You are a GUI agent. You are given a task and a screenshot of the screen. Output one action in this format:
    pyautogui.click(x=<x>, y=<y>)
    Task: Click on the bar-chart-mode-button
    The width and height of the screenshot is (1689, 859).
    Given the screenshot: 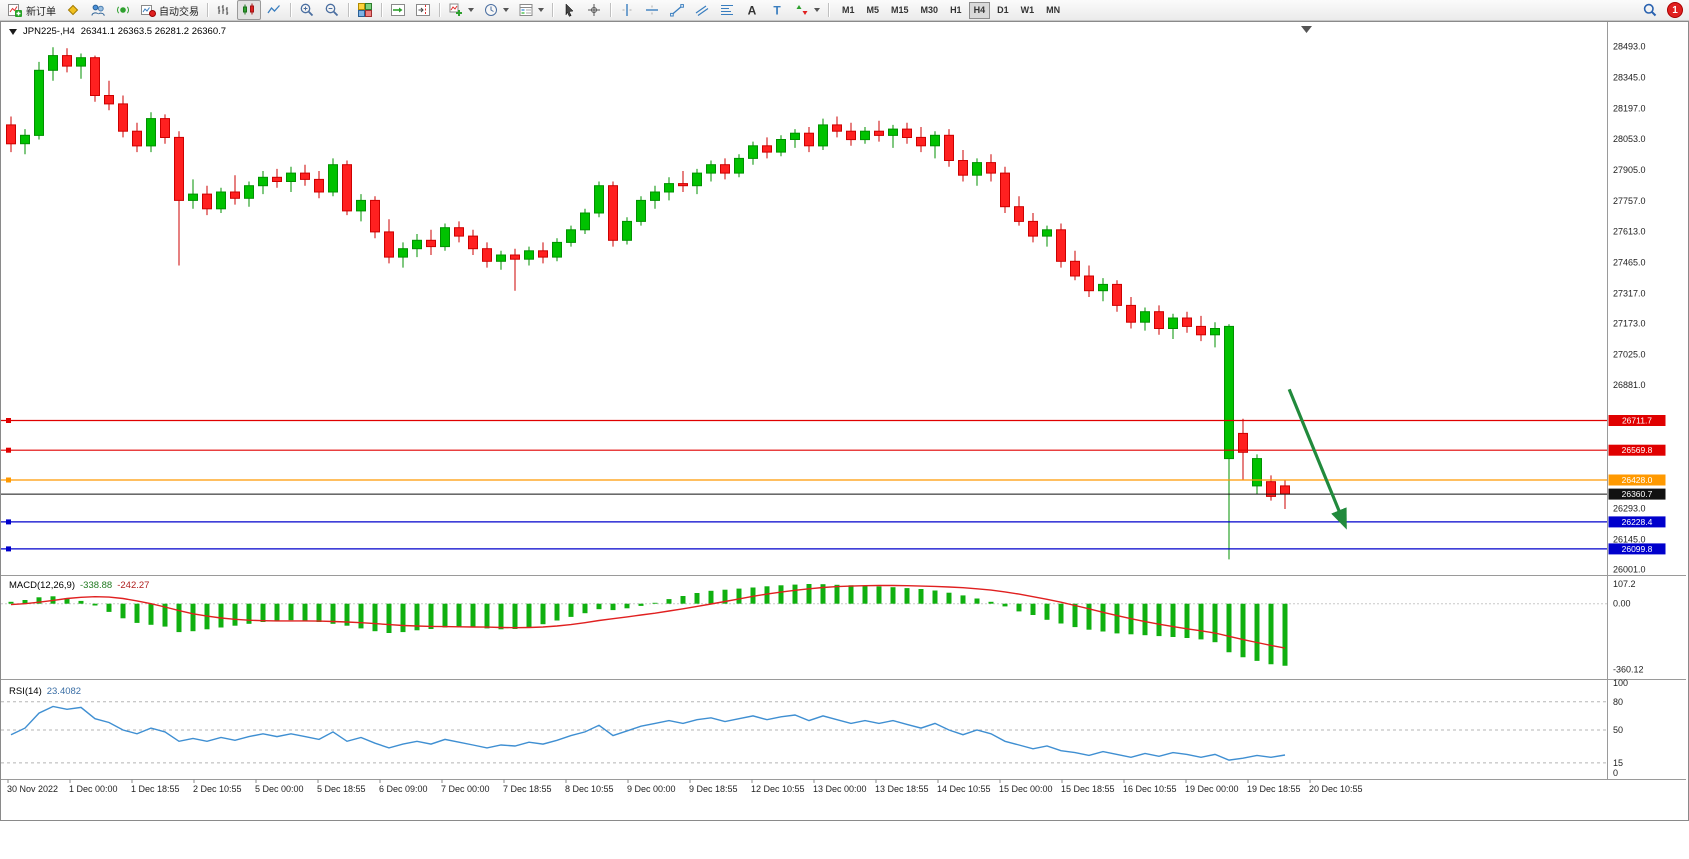 What is the action you would take?
    pyautogui.click(x=224, y=10)
    